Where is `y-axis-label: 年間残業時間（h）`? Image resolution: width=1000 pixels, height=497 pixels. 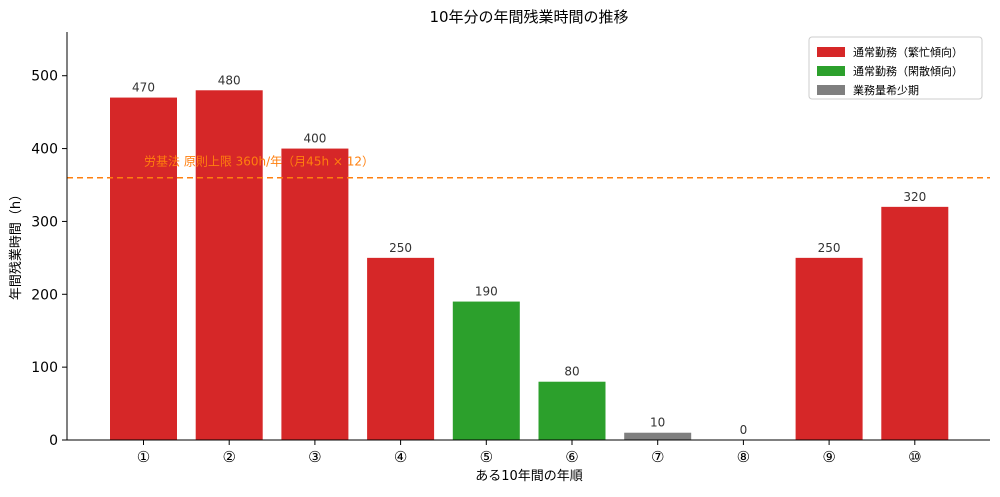 y-axis-label: 年間残業時間（h） is located at coordinates (16, 244).